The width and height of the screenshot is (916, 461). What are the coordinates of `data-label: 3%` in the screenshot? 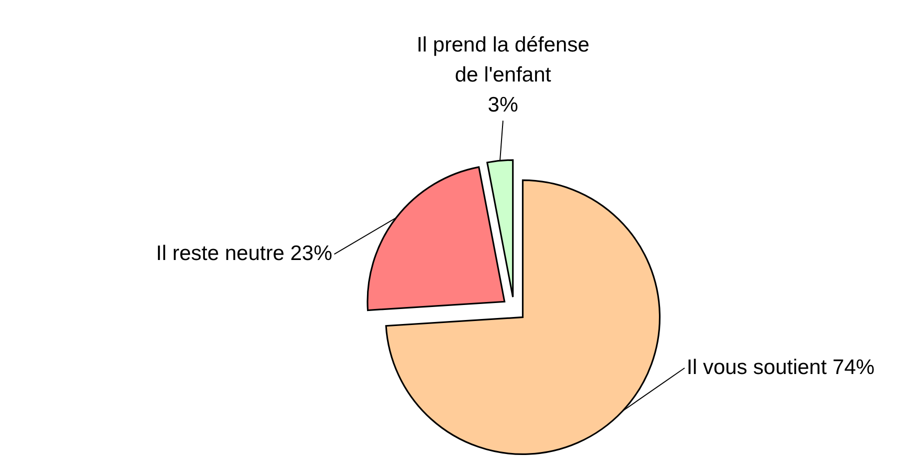 It's located at (503, 105).